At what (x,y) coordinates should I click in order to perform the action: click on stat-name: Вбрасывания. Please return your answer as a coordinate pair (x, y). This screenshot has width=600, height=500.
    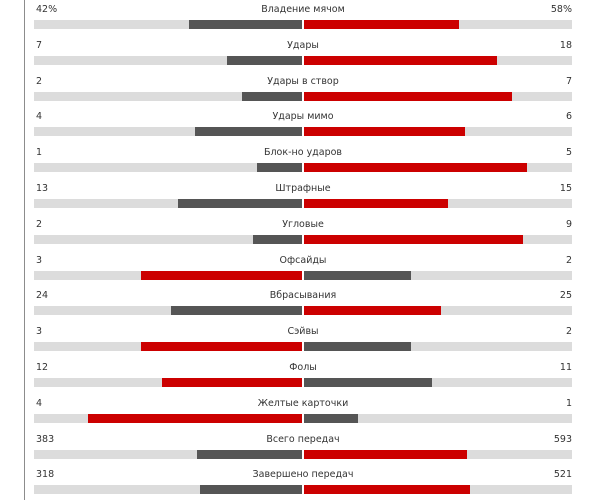
    Looking at the image, I should click on (303, 296).